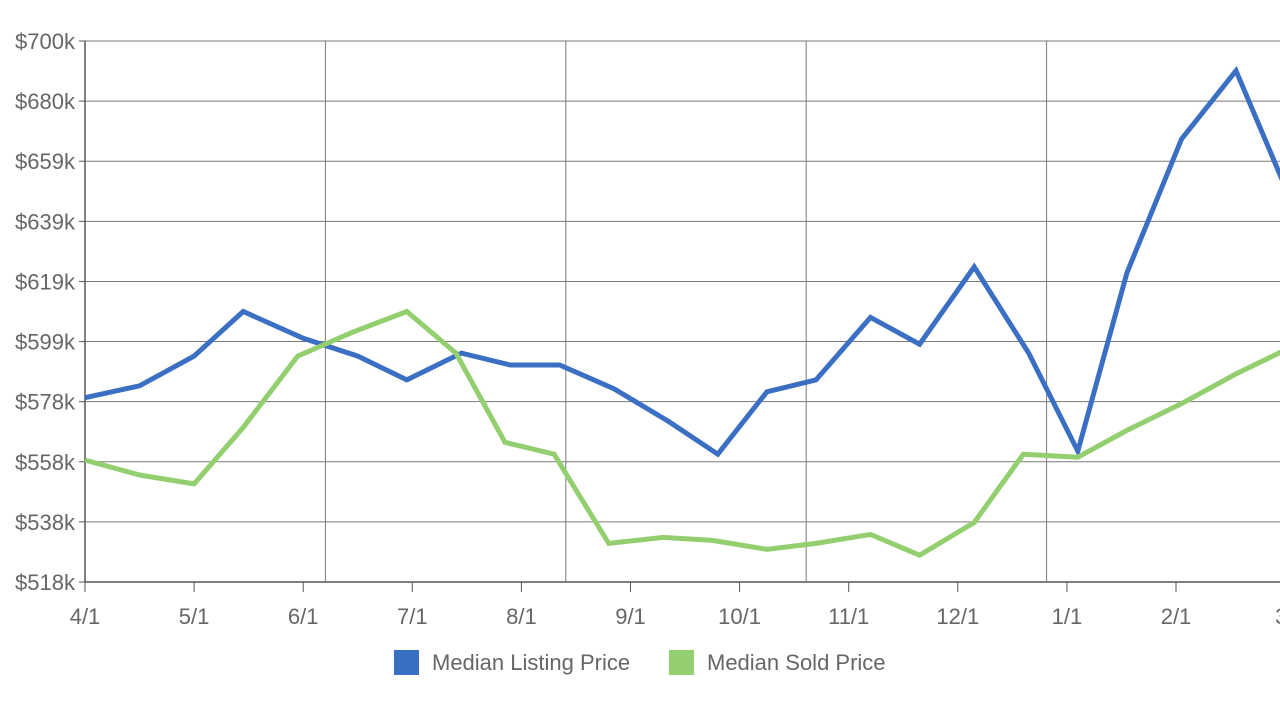  What do you see at coordinates (630, 616) in the screenshot?
I see `x-tick-label: 9/1` at bounding box center [630, 616].